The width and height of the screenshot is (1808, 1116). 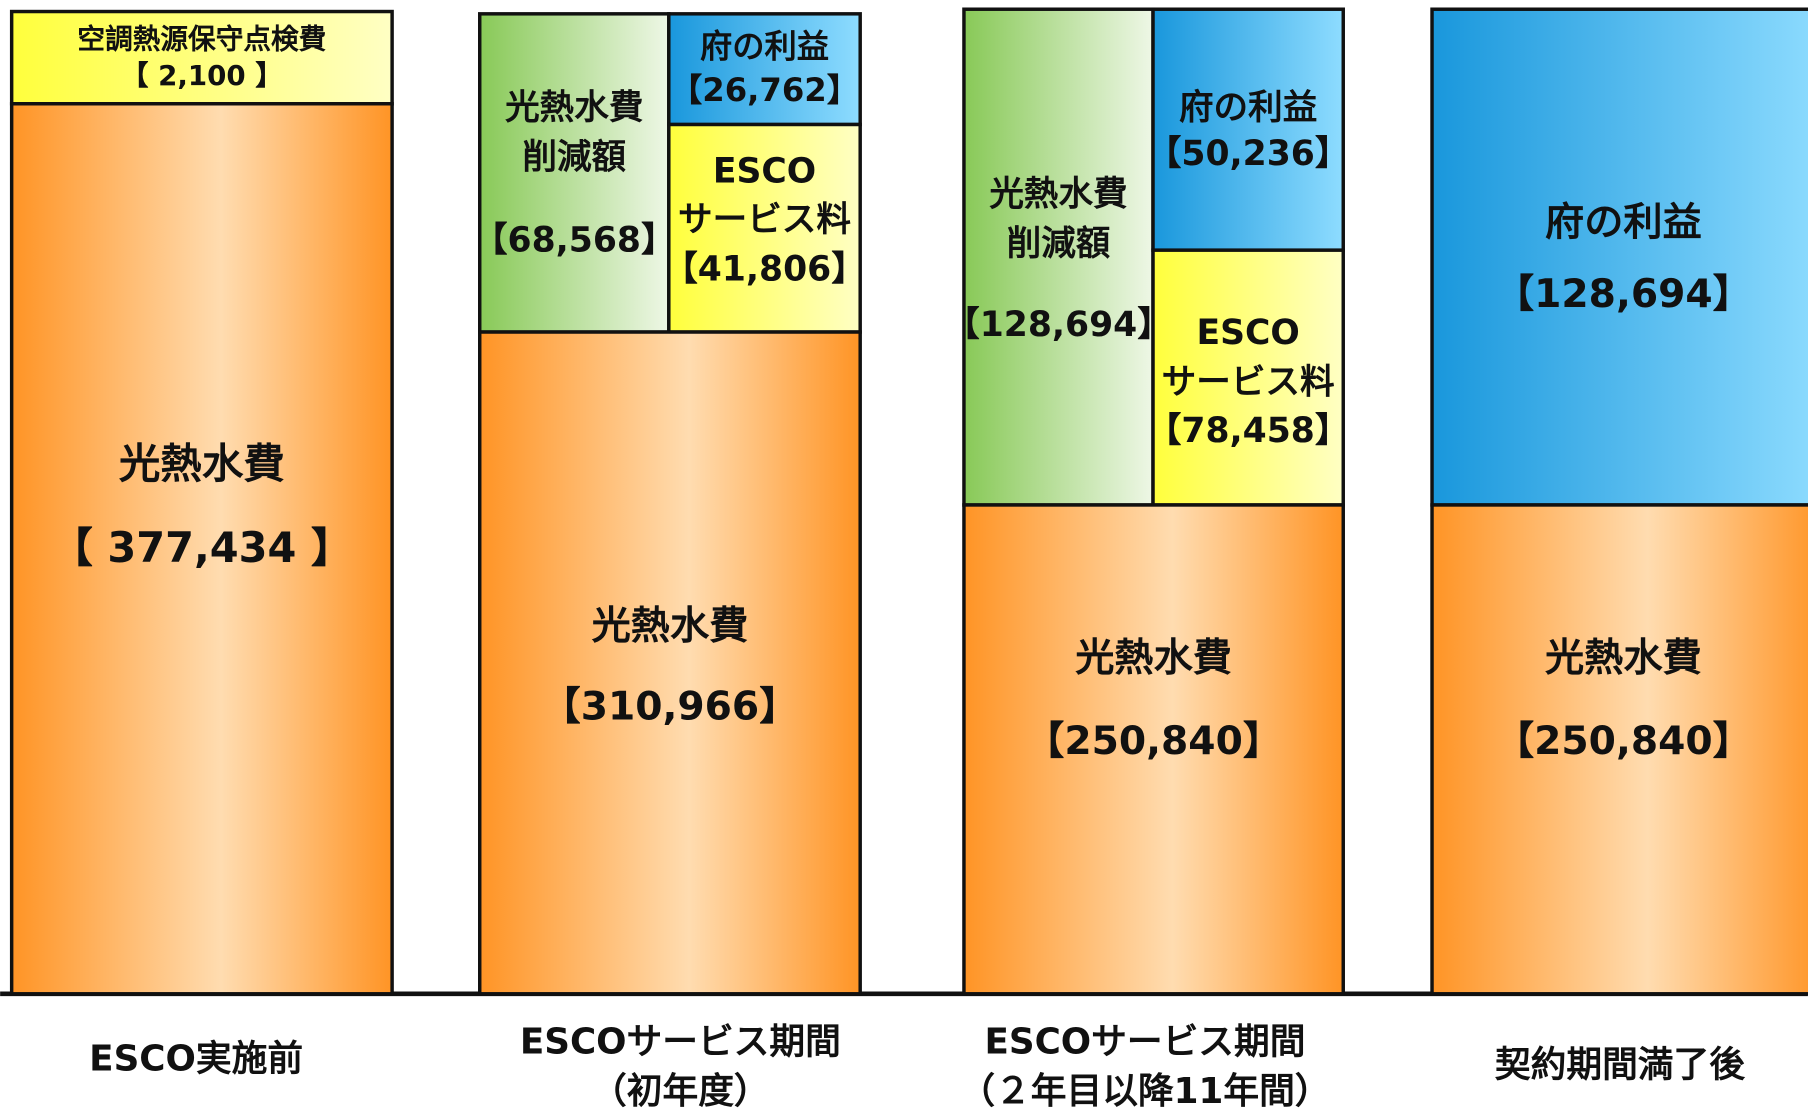 What do you see at coordinates (202, 75) in the screenshot?
I see `box-value: 【 2,100 】` at bounding box center [202, 75].